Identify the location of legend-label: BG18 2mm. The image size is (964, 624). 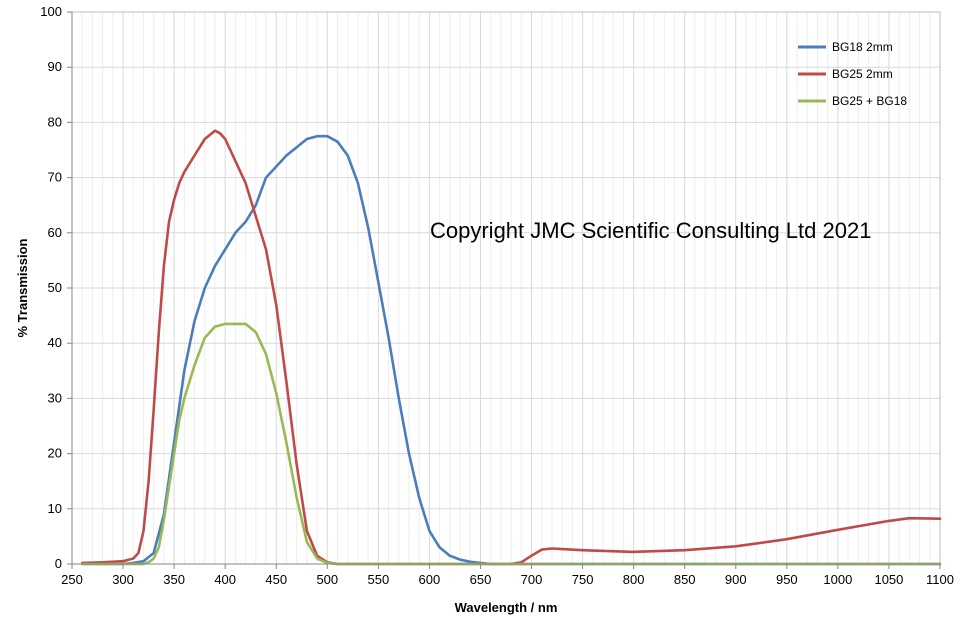
(862, 47).